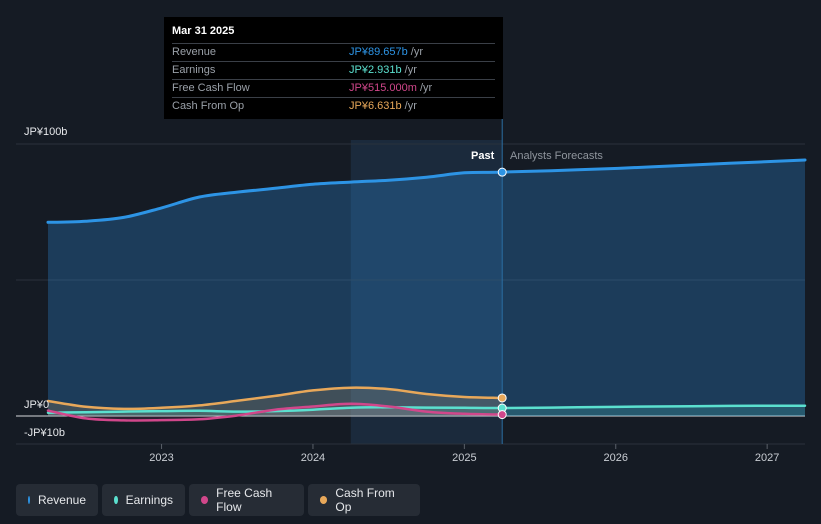 The width and height of the screenshot is (821, 524). What do you see at coordinates (556, 156) in the screenshot?
I see `forecast-label: Analysts Forecasts` at bounding box center [556, 156].